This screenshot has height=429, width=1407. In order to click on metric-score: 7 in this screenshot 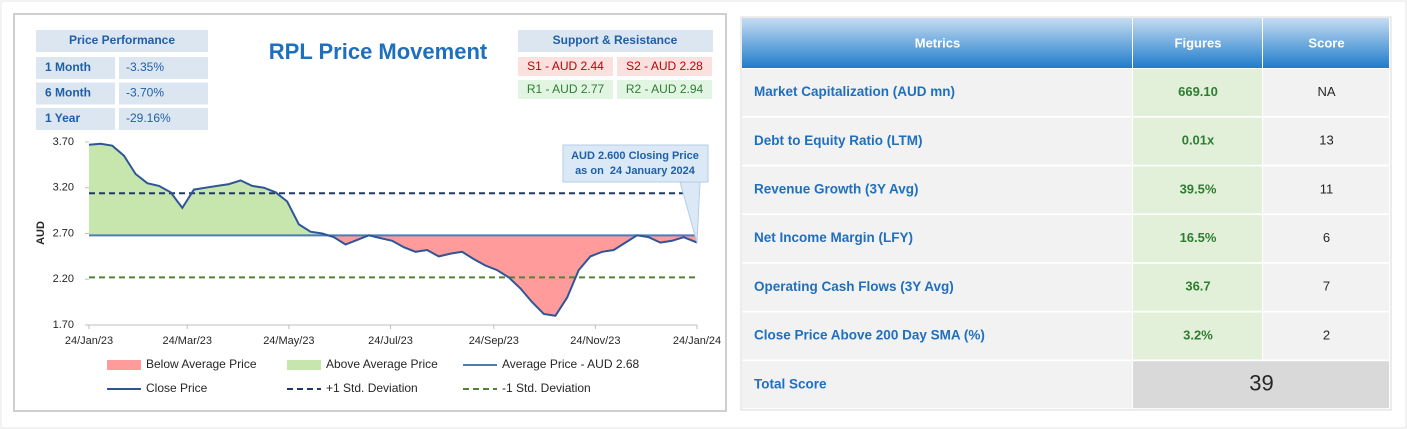, I will do `click(1326, 286)`.